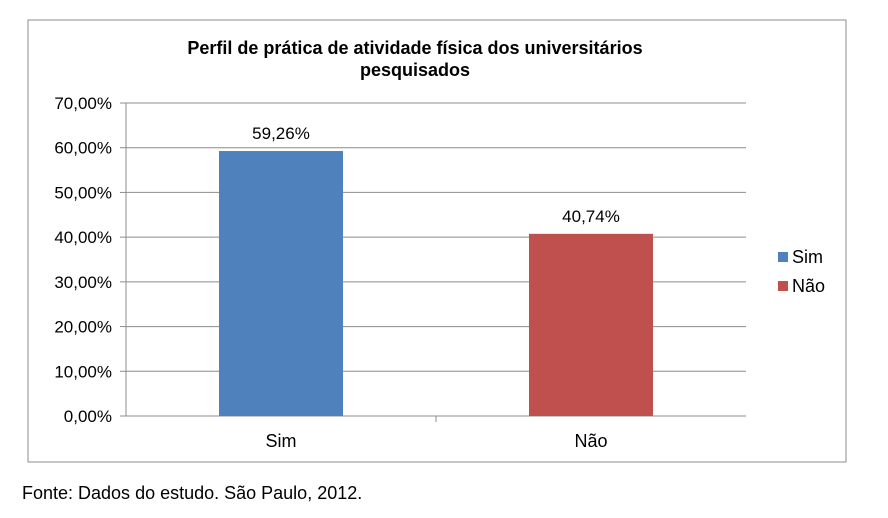 The image size is (888, 518). What do you see at coordinates (437, 441) in the screenshot?
I see `x-category-labels: Sim Não` at bounding box center [437, 441].